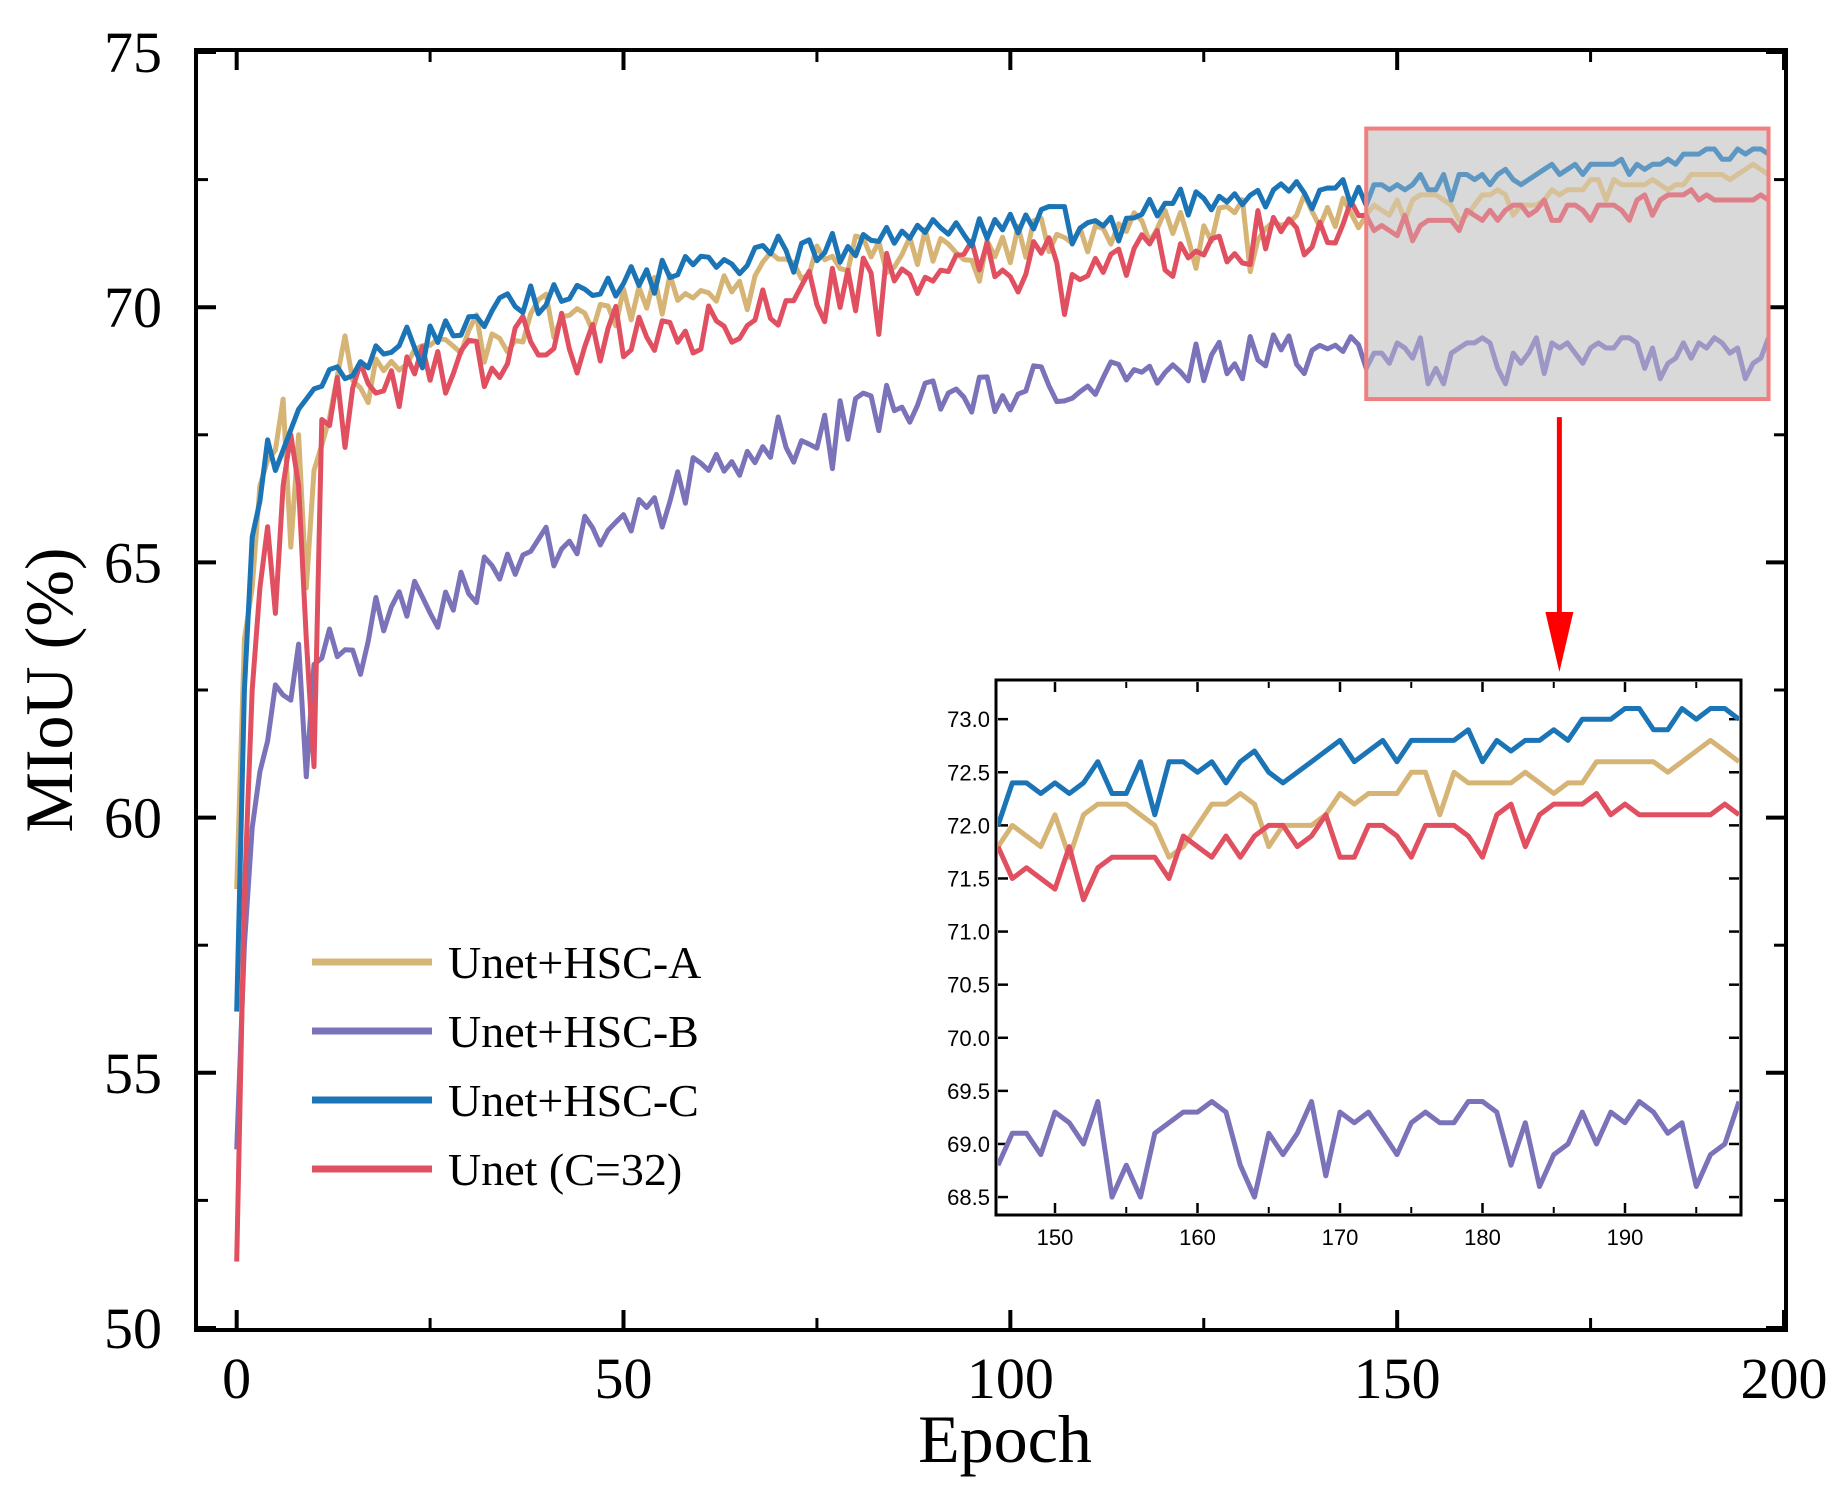 The image size is (1840, 1500). Describe the element at coordinates (1368, 766) in the screenshot. I see `inset-series-unet-hsc-c` at that location.